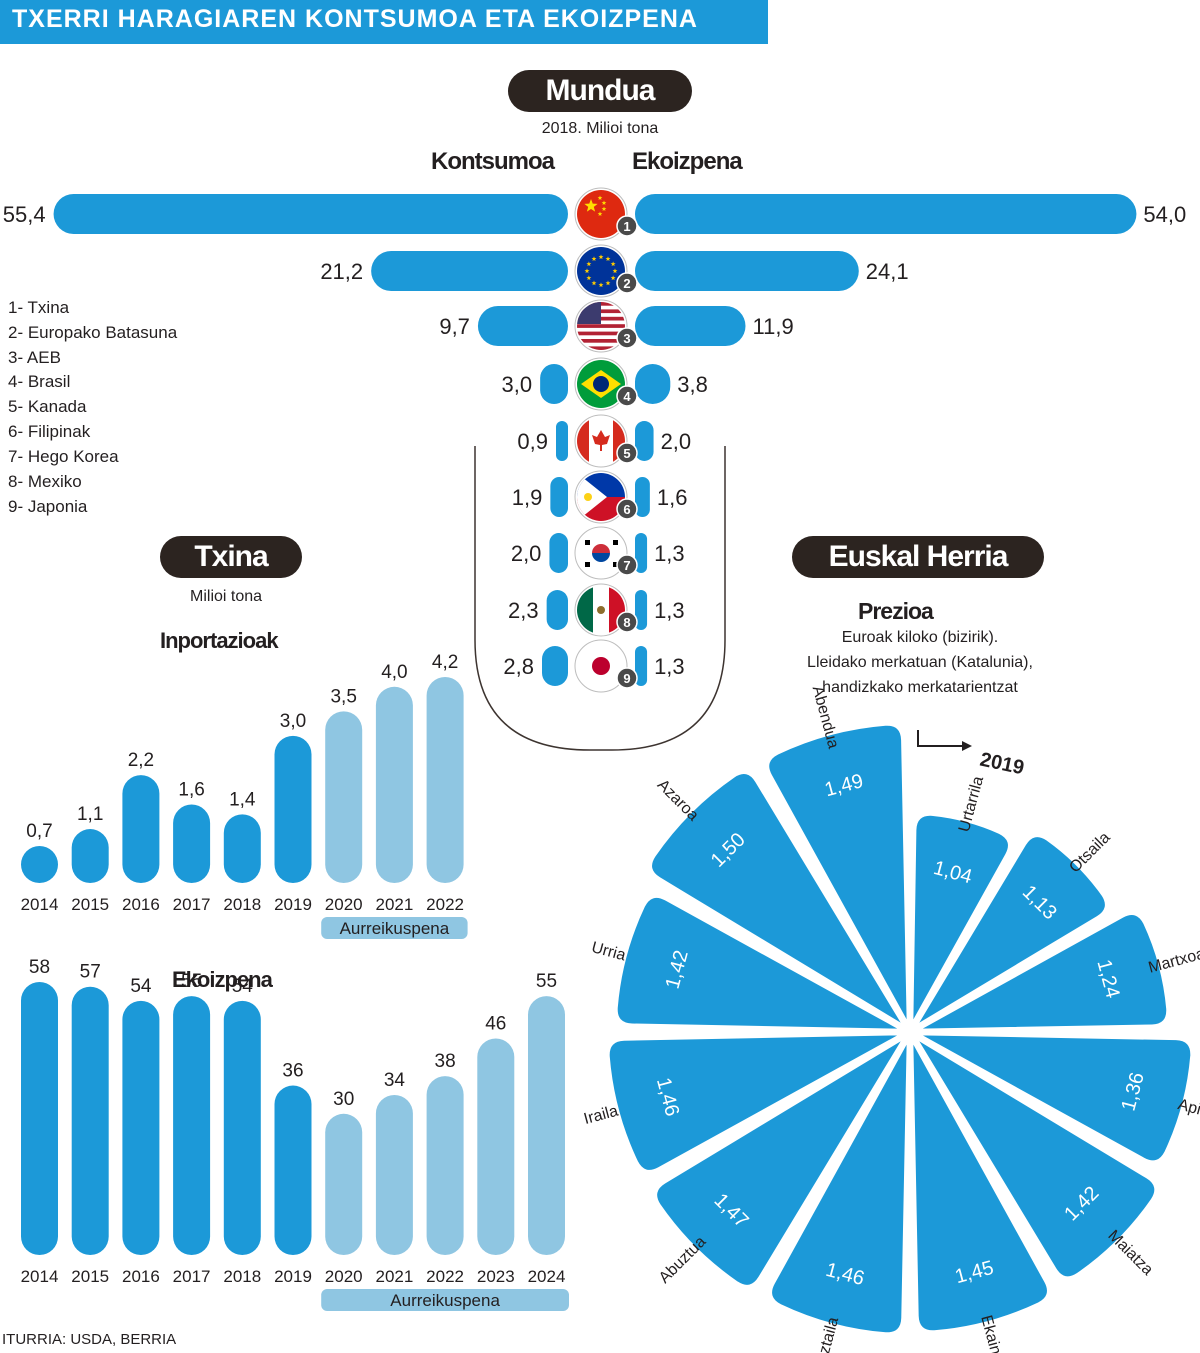  I want to click on production-value-label: 54, so click(243, 986).